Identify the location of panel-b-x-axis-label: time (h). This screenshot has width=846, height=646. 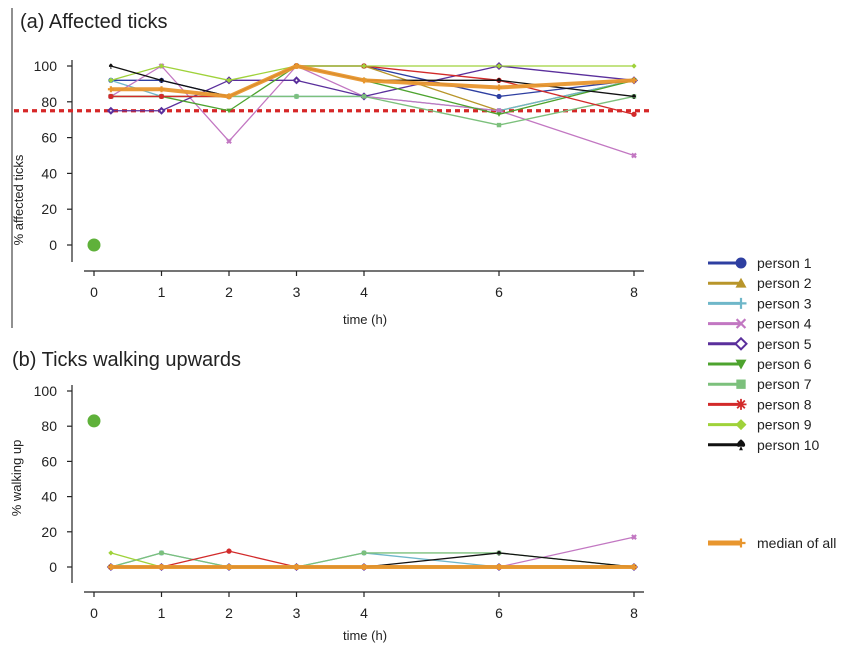
(365, 635).